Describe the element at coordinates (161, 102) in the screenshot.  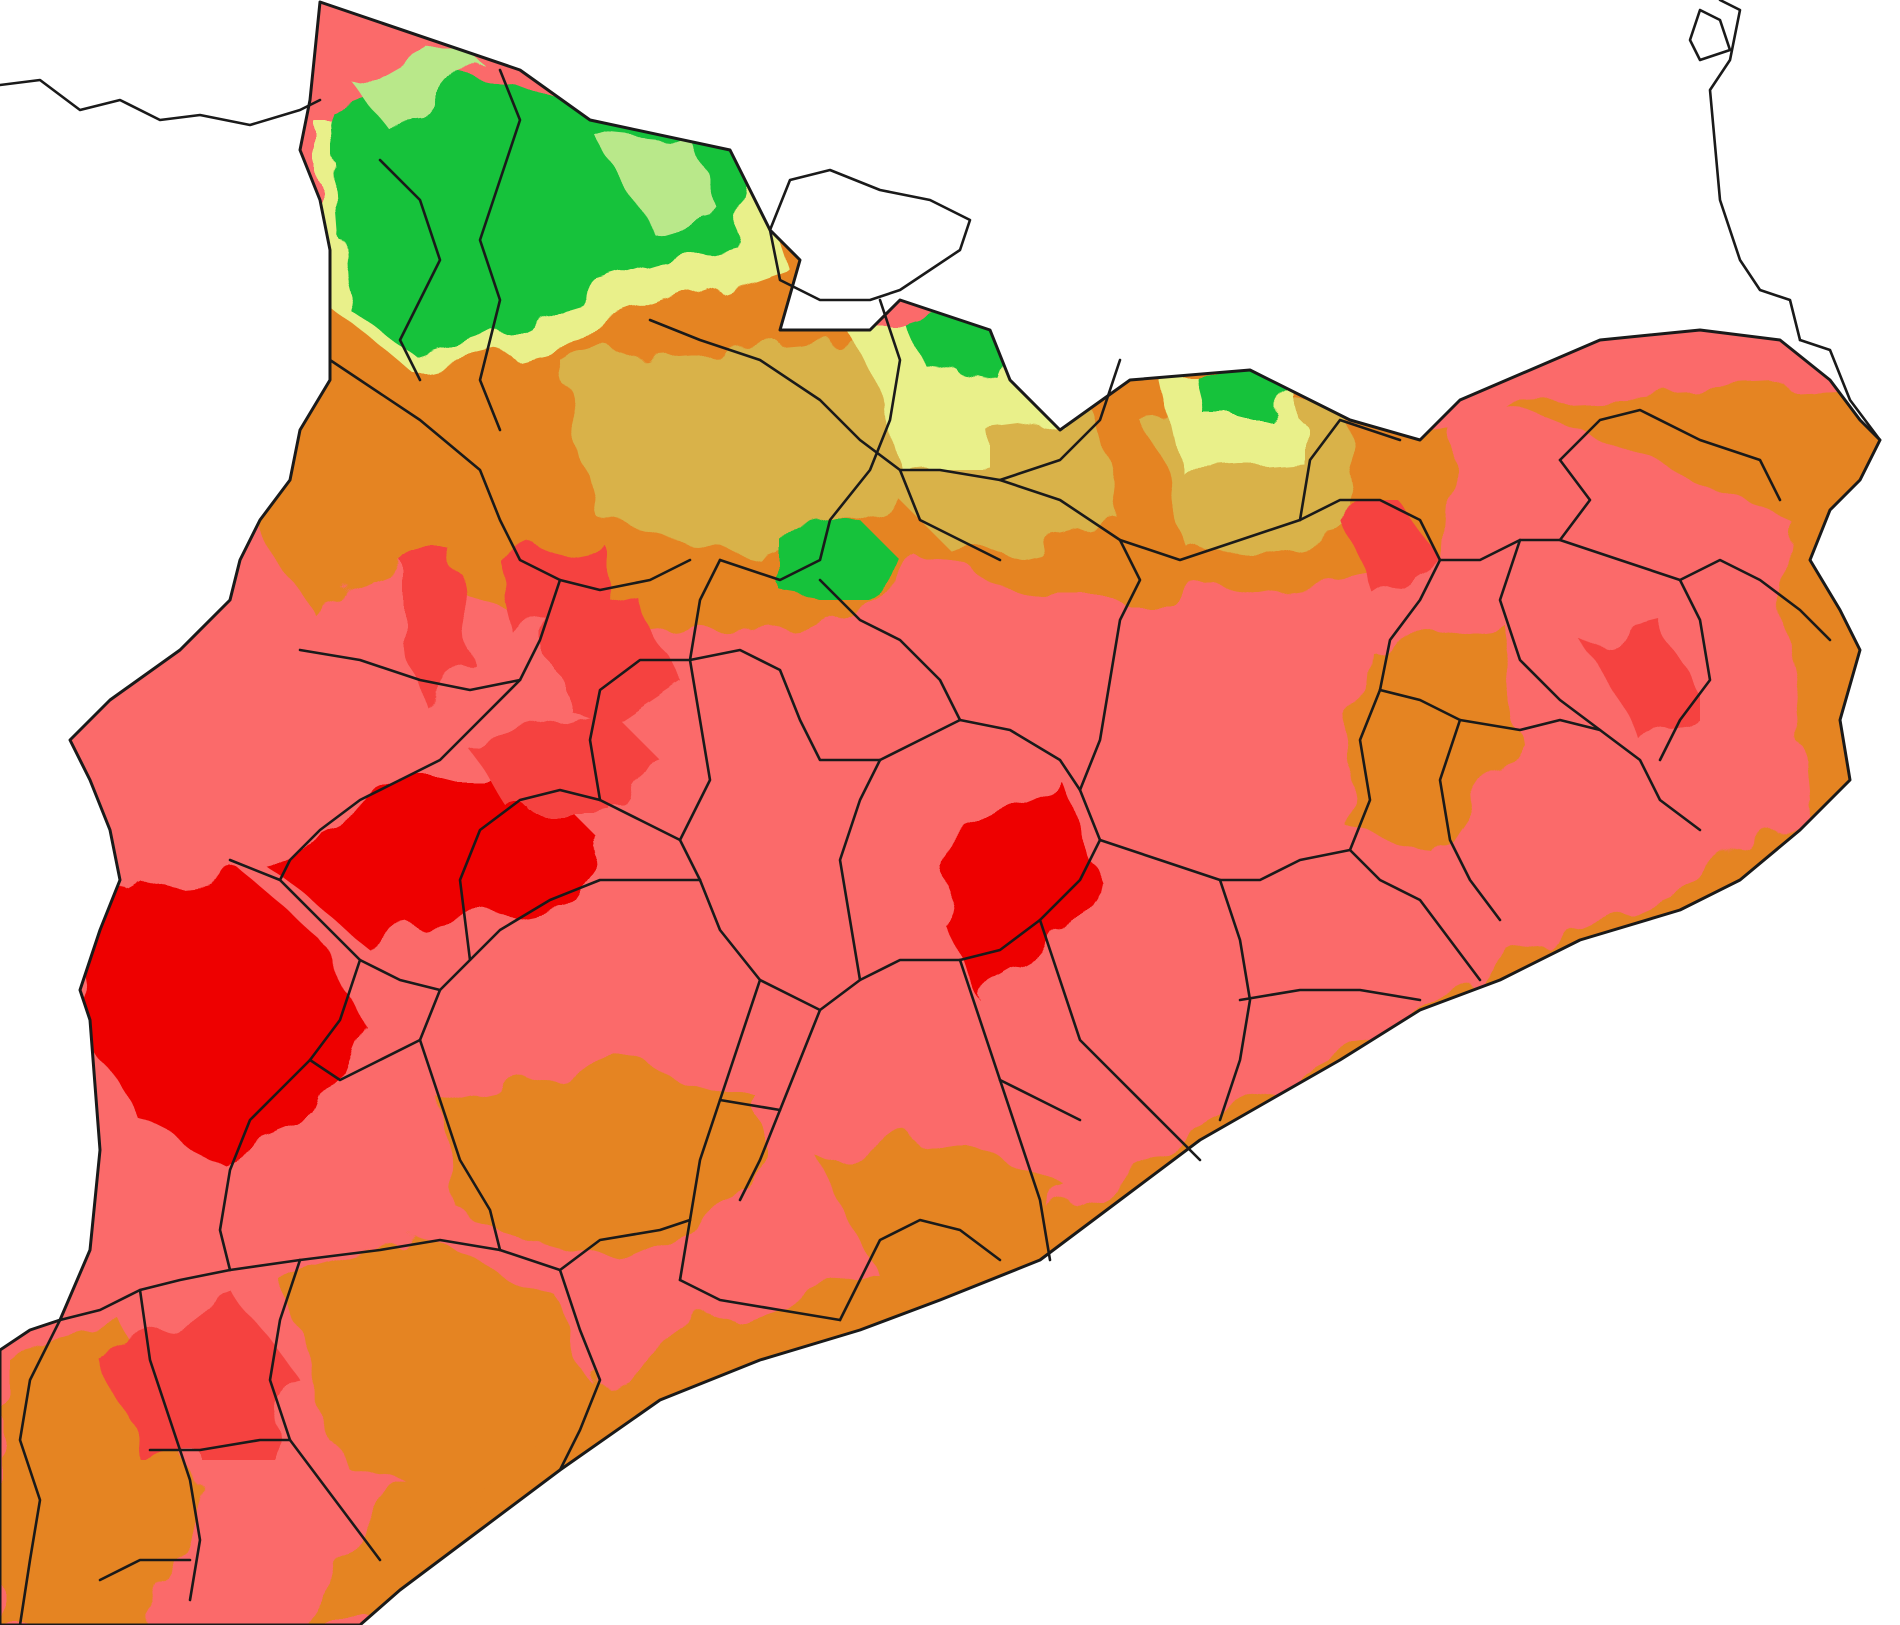
I see `france-border-west` at that location.